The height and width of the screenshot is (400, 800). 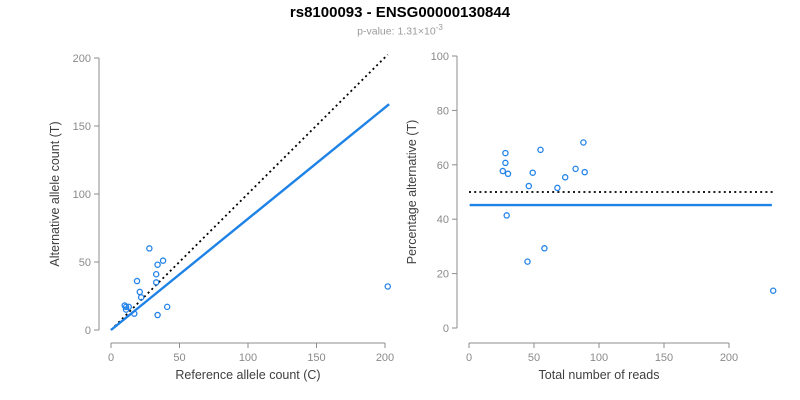 I want to click on pvalue-subtitle: p-value: 1.31×10-3, so click(x=400, y=30).